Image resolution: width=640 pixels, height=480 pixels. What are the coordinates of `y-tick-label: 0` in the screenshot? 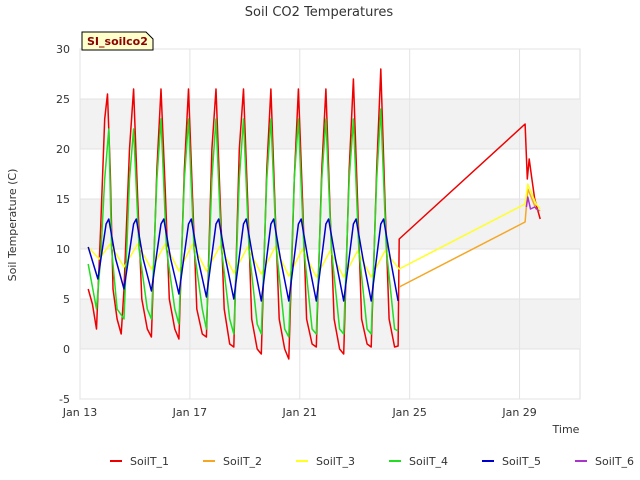 It's located at (66, 349).